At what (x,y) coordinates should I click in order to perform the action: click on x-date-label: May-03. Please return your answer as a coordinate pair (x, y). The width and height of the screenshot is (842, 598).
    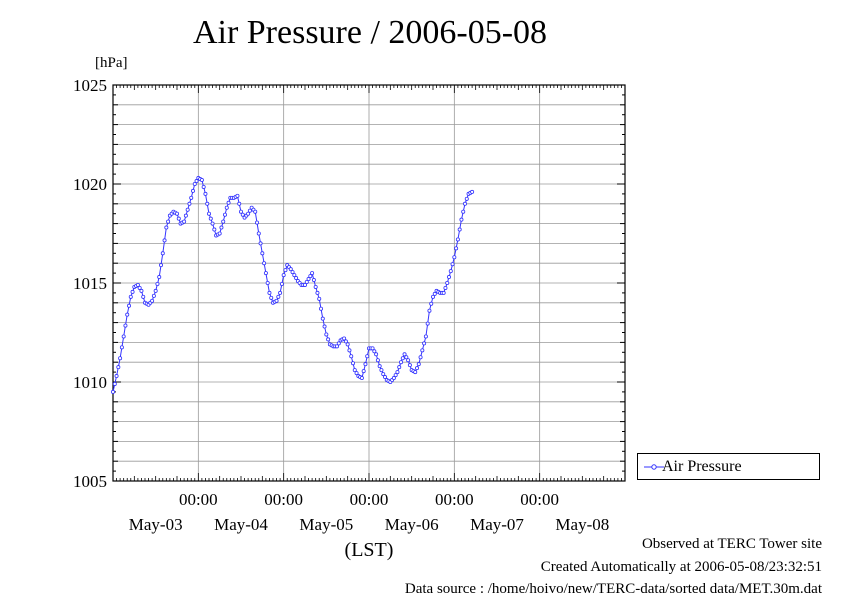
    Looking at the image, I should click on (156, 524).